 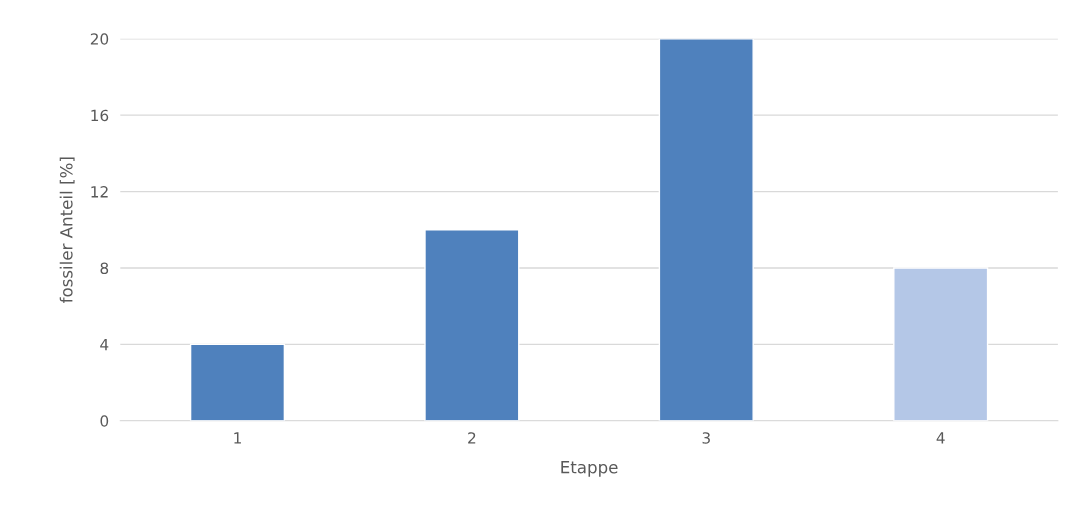 I want to click on y-axis-title: fossiler Anteil [%], so click(x=67, y=230).